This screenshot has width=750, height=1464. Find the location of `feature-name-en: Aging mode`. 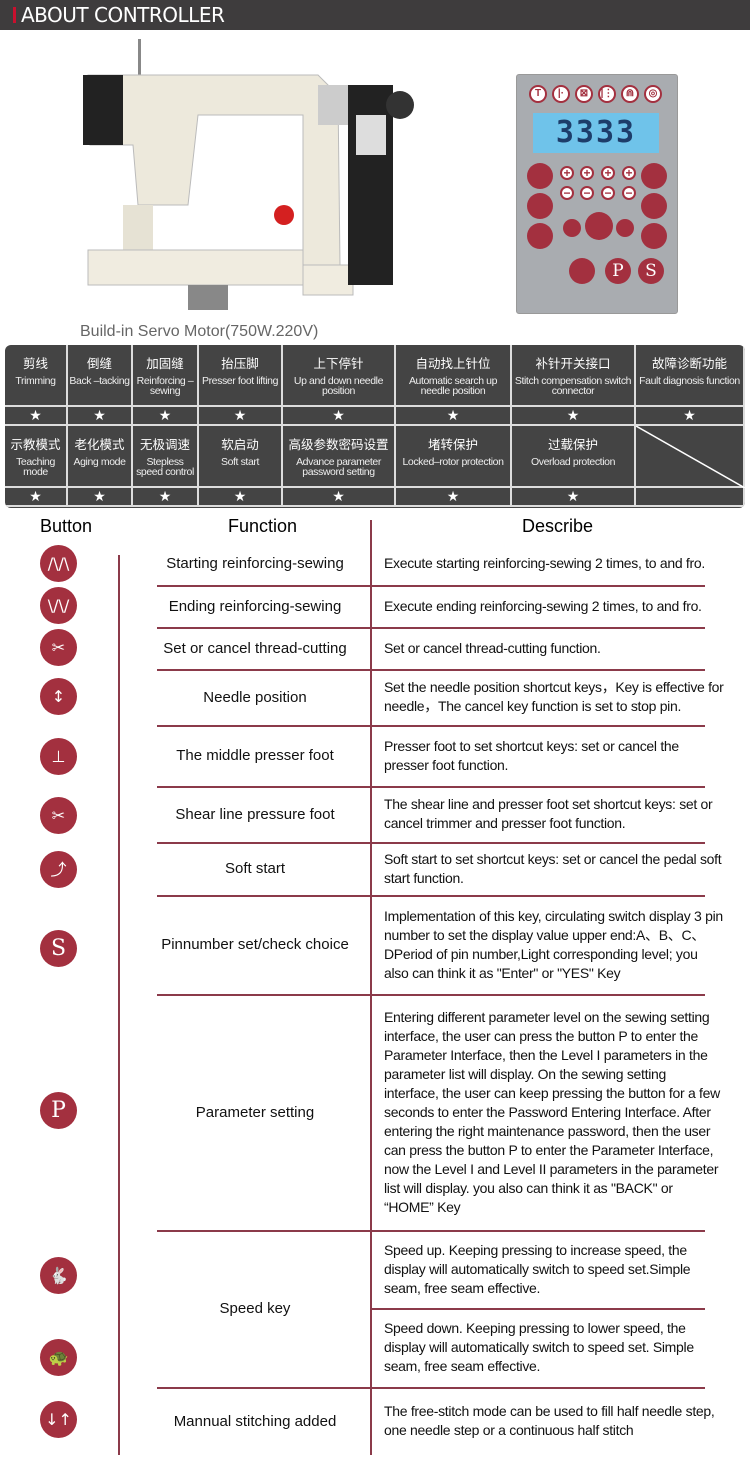

feature-name-en: Aging mode is located at coordinates (99, 462).